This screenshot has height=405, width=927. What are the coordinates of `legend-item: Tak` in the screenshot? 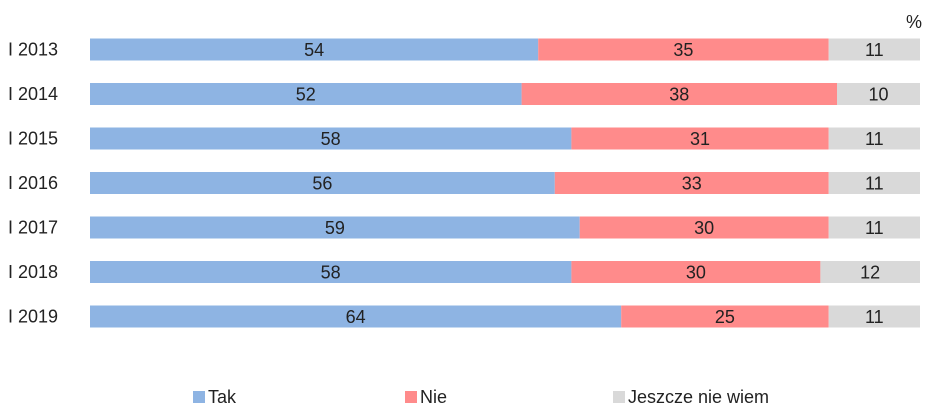 It's located at (215, 396).